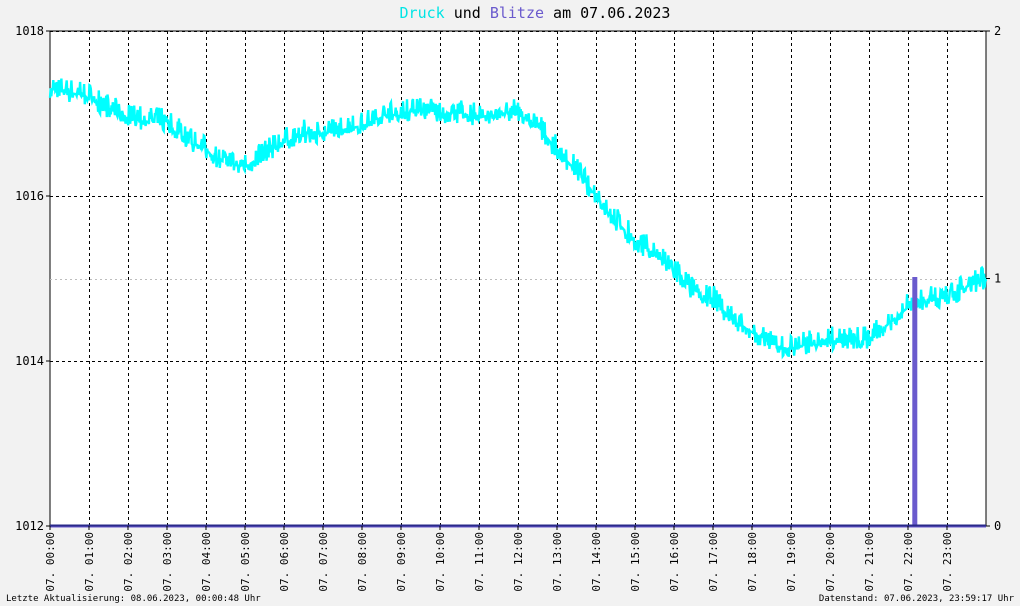  What do you see at coordinates (997, 31) in the screenshot?
I see `y-right-tick-label: 2` at bounding box center [997, 31].